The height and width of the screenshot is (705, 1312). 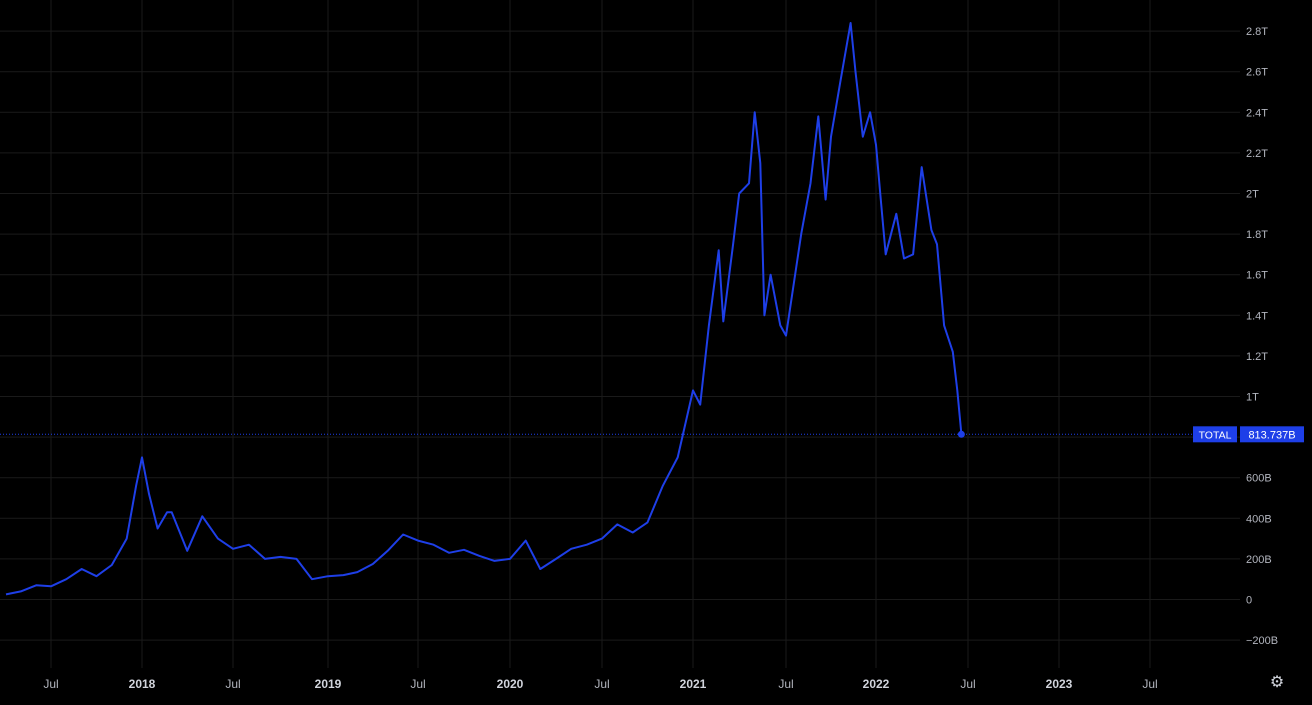 What do you see at coordinates (1257, 154) in the screenshot?
I see `y-tick-label: 2.2T` at bounding box center [1257, 154].